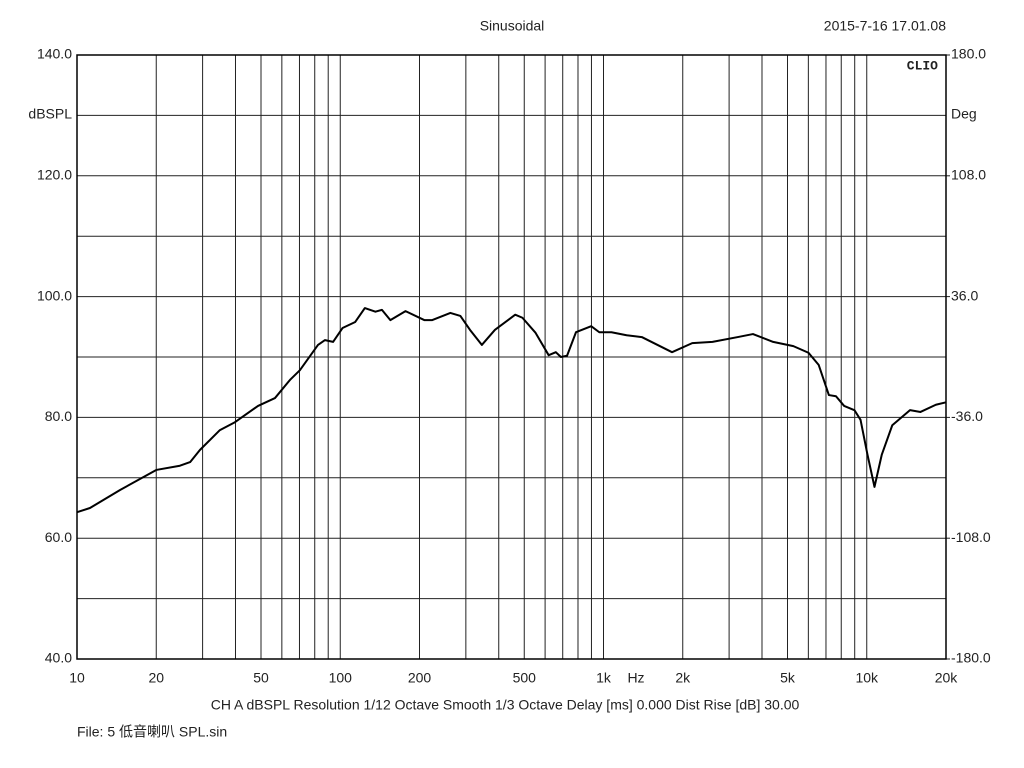  Describe the element at coordinates (420, 678) in the screenshot. I see `x-tick-label: 200` at that location.